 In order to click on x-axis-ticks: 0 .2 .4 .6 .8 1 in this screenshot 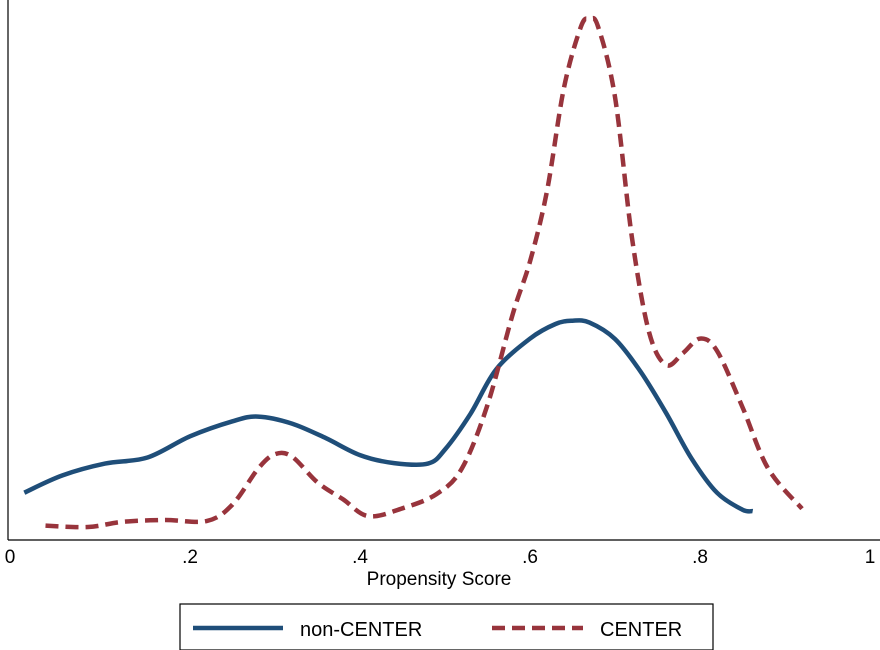, I will do `click(440, 557)`.